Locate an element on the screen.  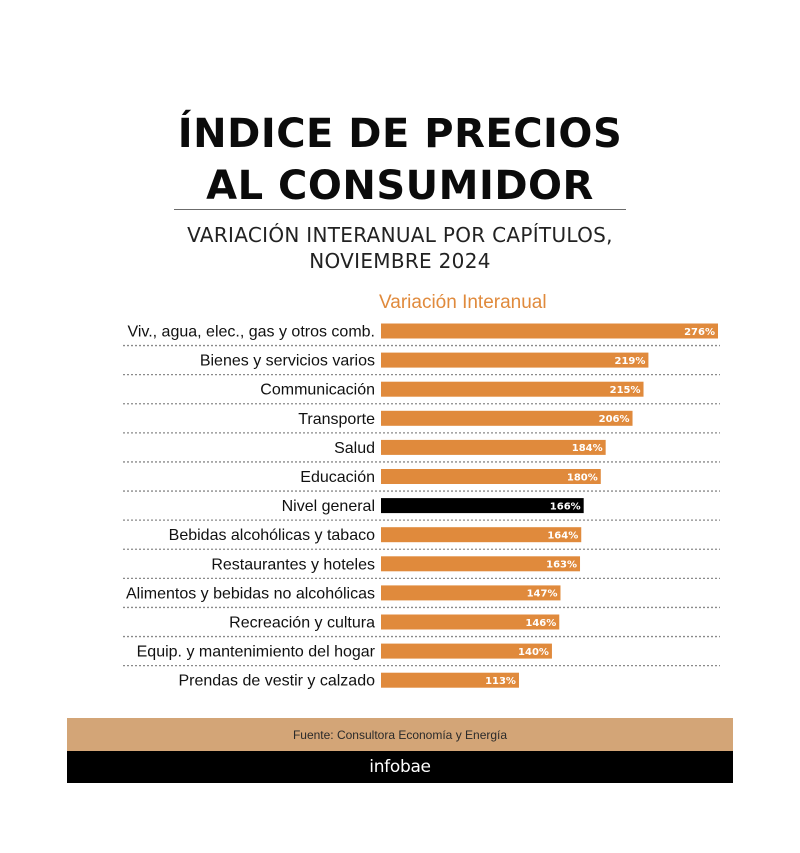
category-label: Nivel general is located at coordinates (328, 506).